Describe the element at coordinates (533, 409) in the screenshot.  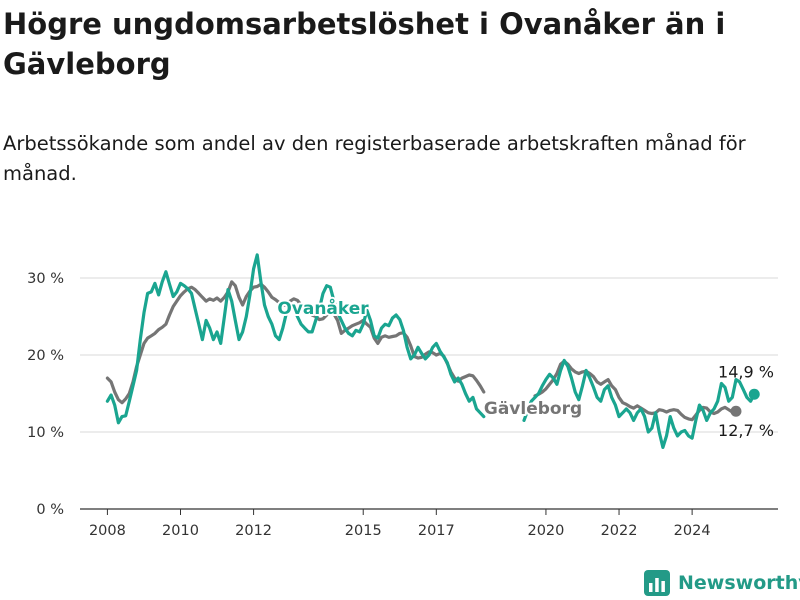
I see `series-label-gavleborg: Gävleborg` at that location.